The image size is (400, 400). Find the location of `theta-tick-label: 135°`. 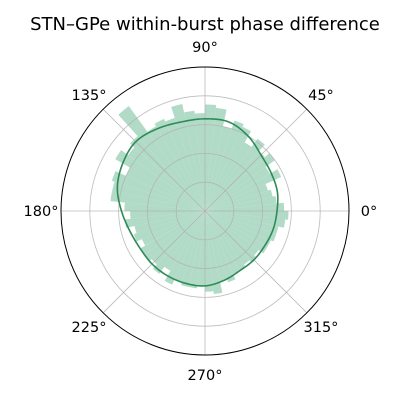

theta-tick-label: 135° is located at coordinates (89, 96).